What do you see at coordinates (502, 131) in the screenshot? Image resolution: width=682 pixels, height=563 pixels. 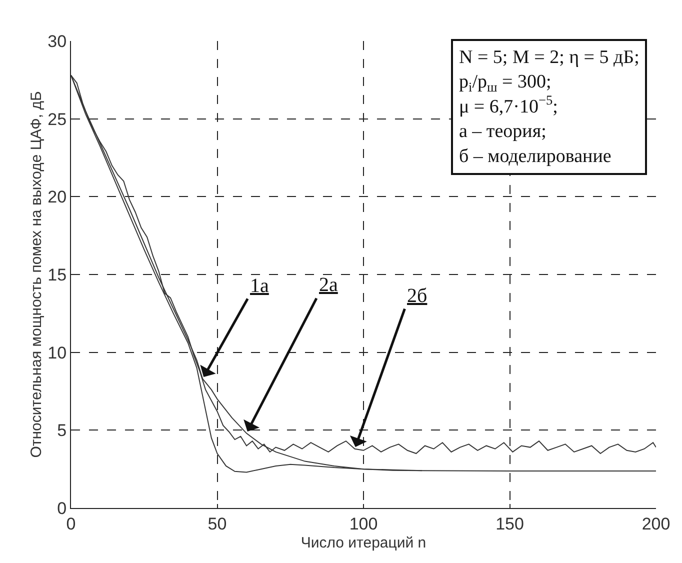 I see `annotation: а – теория;` at bounding box center [502, 131].